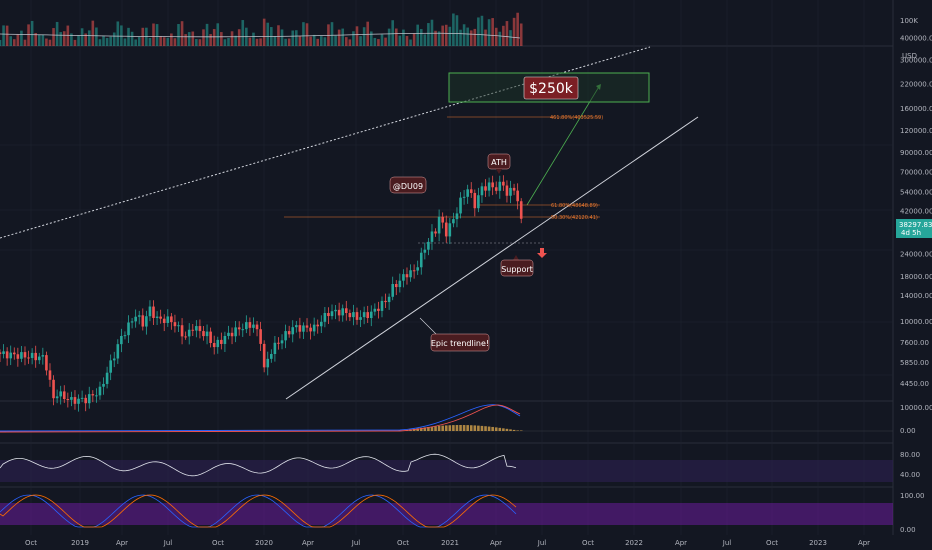  I want to click on price-tick-label: 7600.00, so click(914, 343).